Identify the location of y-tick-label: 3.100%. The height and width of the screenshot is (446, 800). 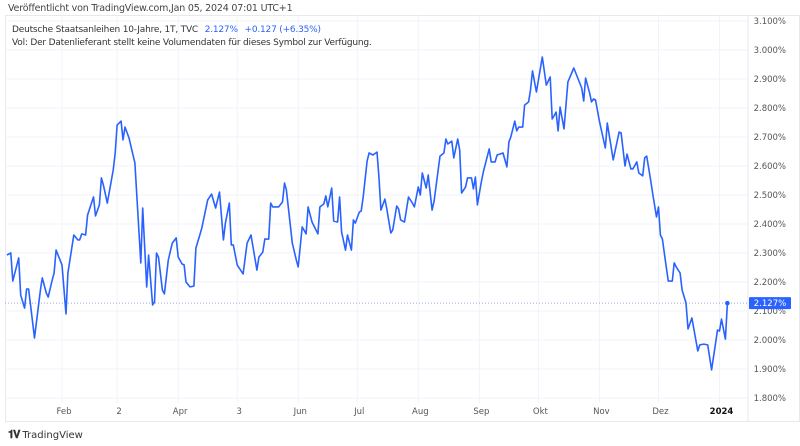
(770, 22).